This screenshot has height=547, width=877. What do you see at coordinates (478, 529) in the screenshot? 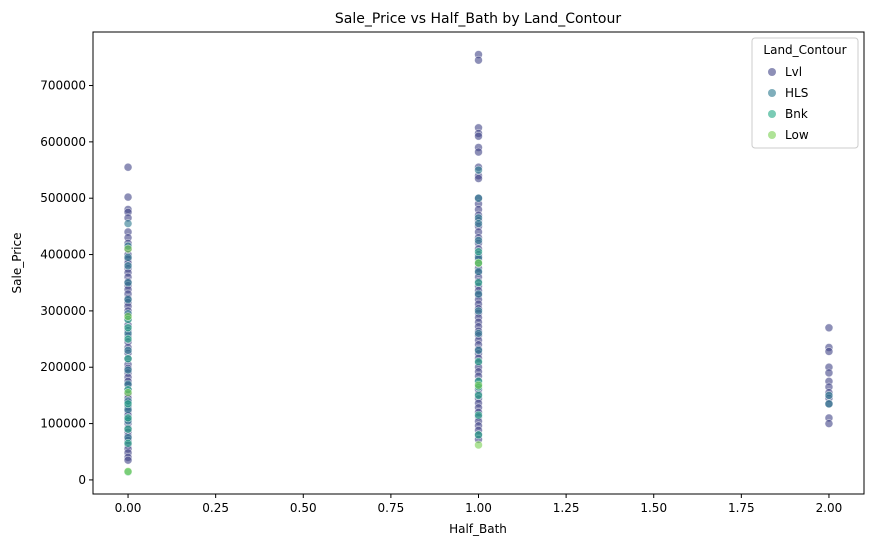
I see `x-axis-label: Half_Bath` at bounding box center [478, 529].